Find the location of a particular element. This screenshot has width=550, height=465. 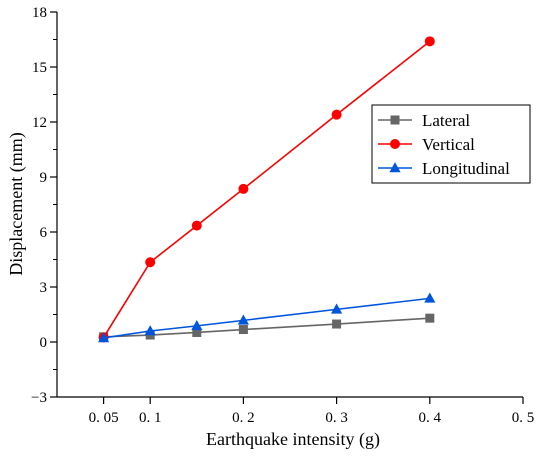

x-tick-label: 0. 4 is located at coordinates (430, 418).